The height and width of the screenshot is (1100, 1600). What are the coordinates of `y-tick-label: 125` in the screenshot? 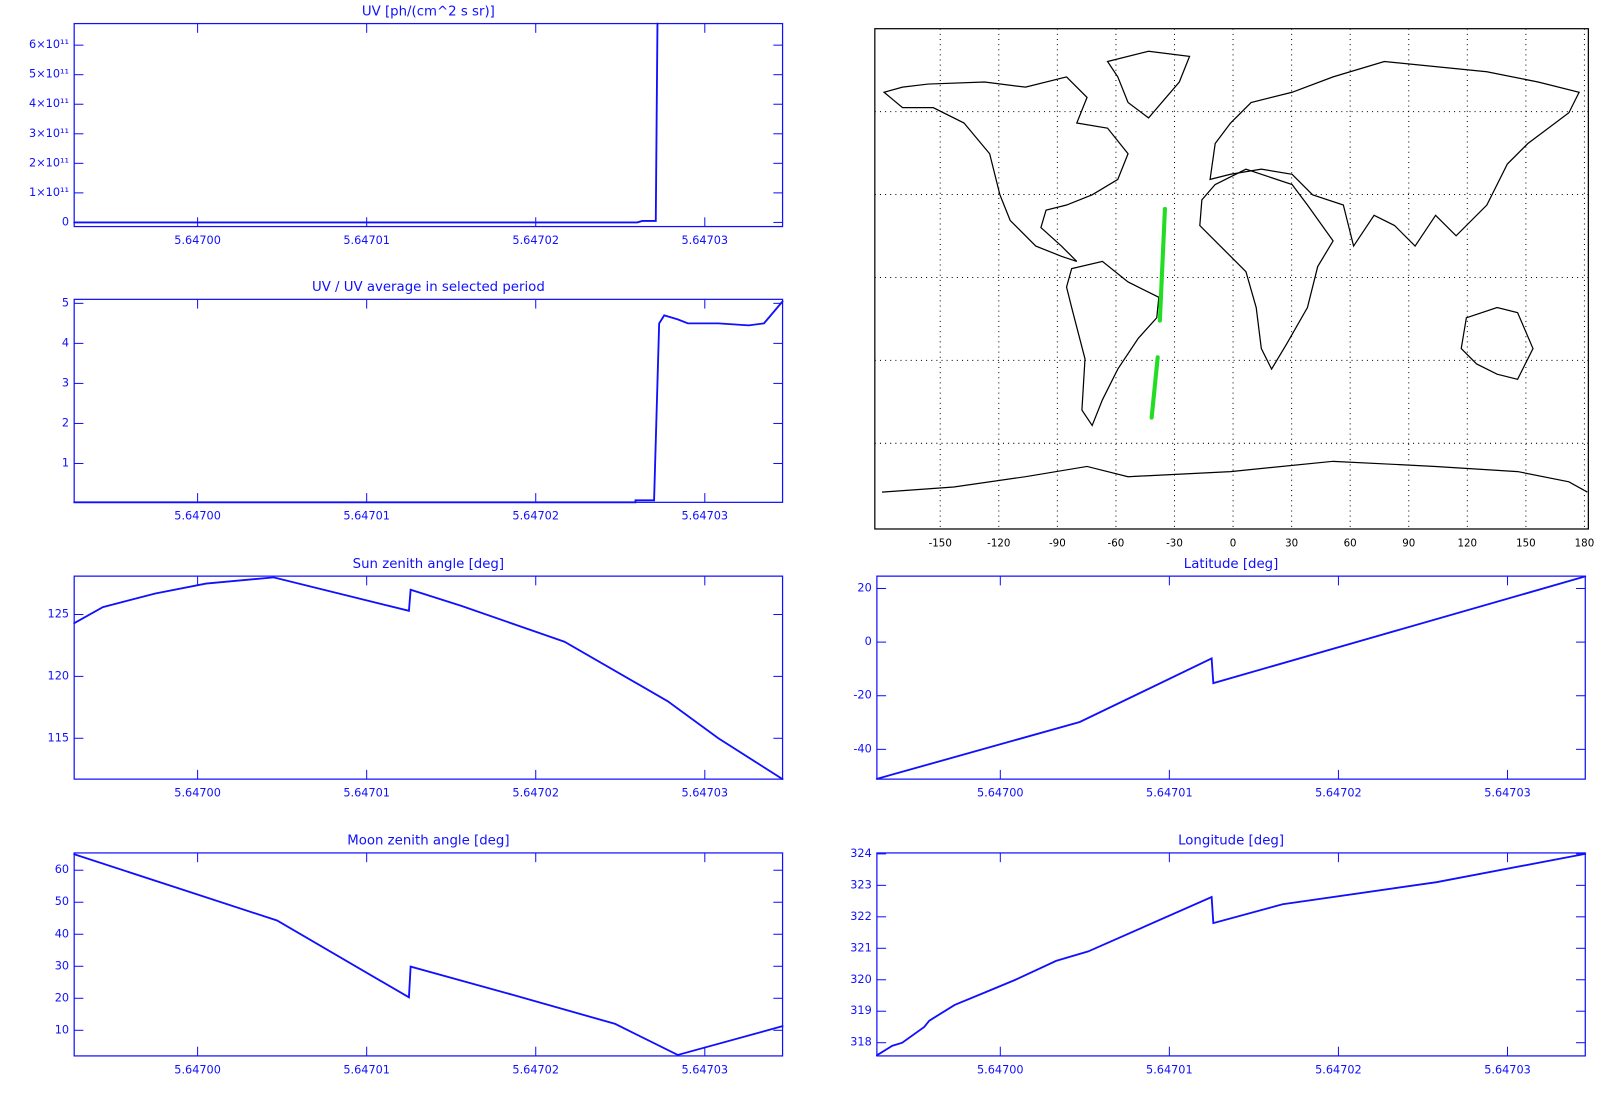 It's located at (59, 614).